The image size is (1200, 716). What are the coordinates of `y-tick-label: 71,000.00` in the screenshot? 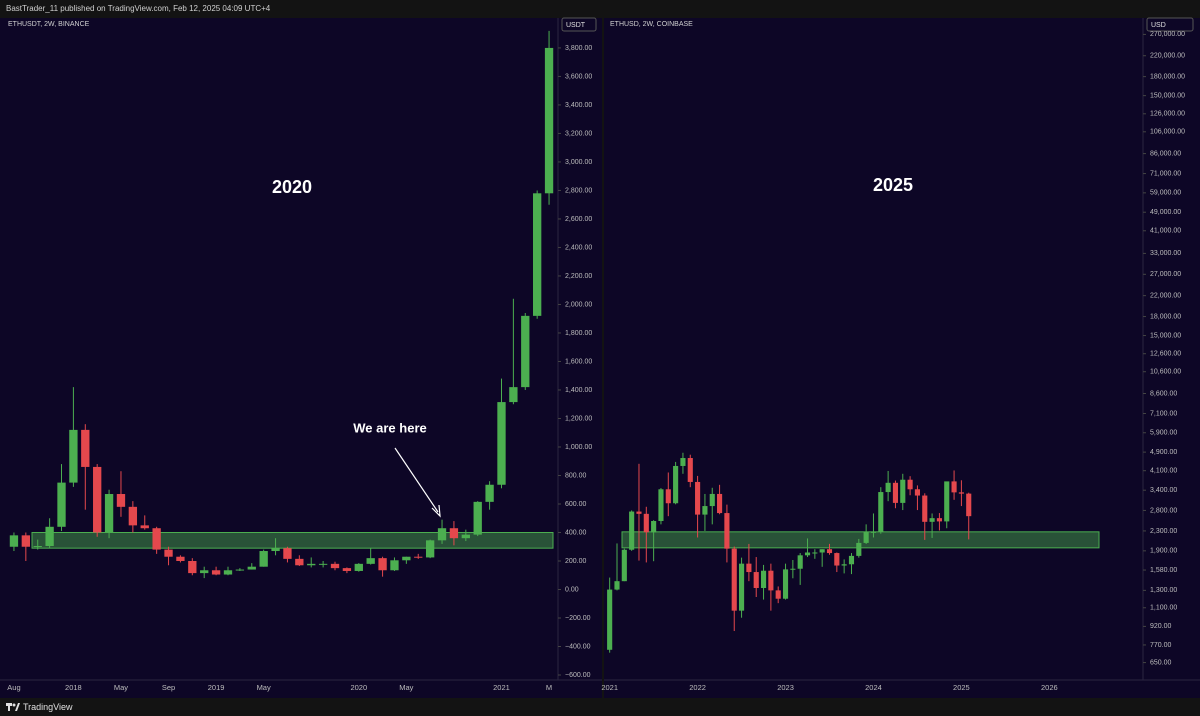 It's located at (1165, 173).